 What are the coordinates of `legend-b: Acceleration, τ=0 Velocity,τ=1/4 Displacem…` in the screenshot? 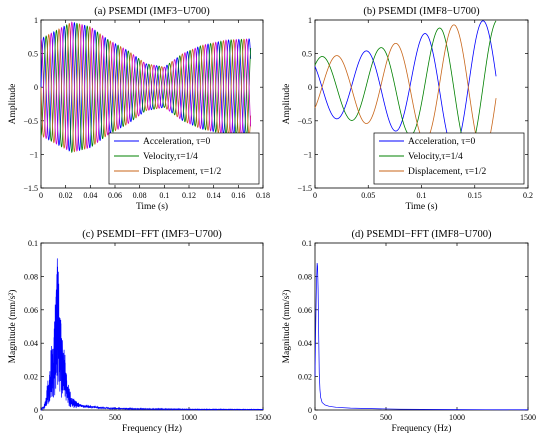 It's located at (449, 158).